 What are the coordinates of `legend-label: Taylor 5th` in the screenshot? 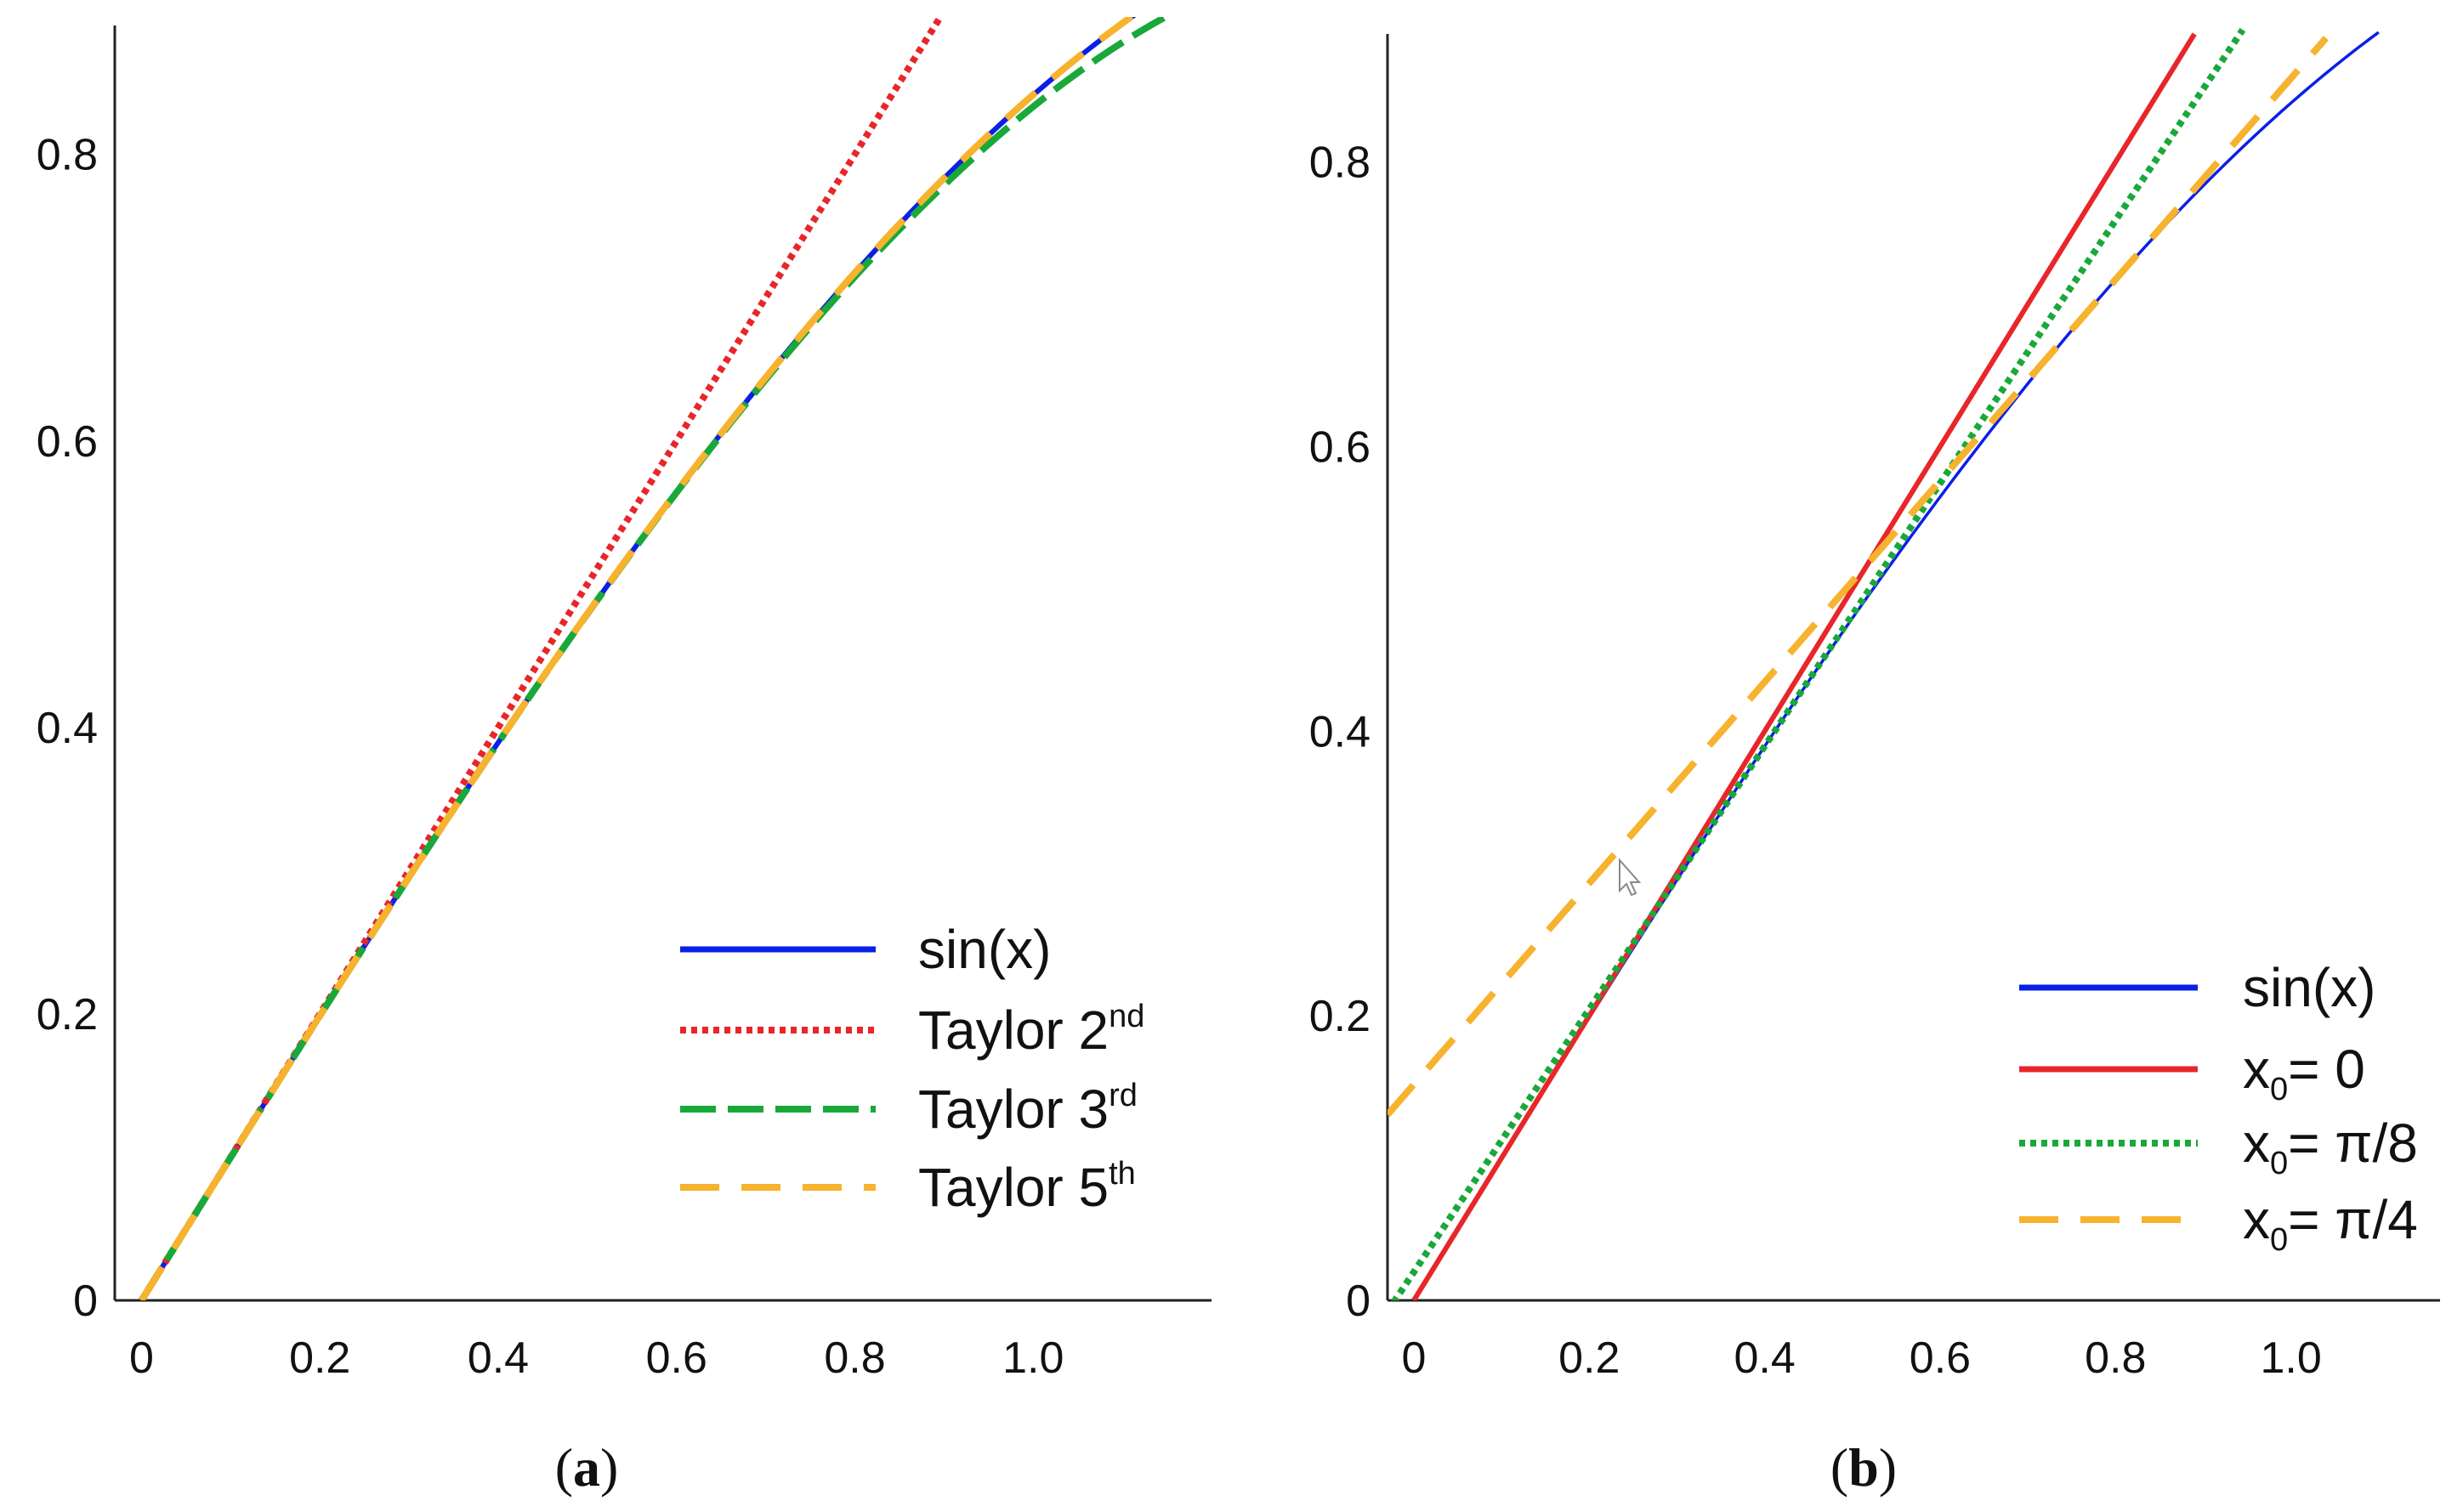 It's located at (1027, 1187).